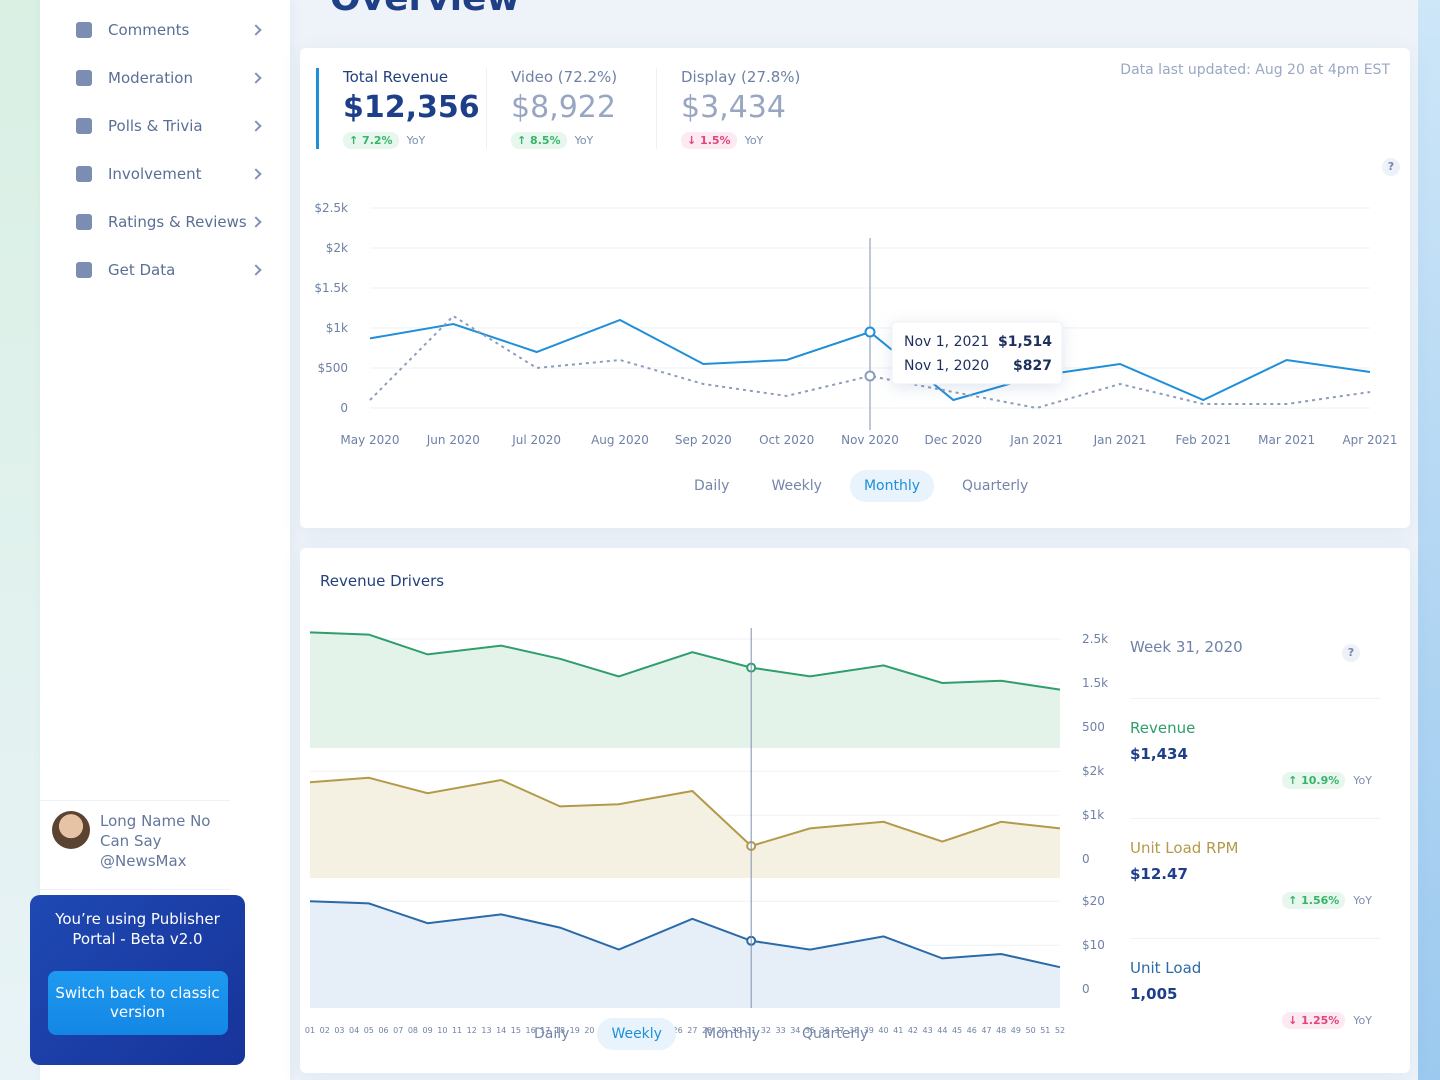 The height and width of the screenshot is (1080, 1440). I want to click on x-tick-label: Jun 2020, so click(453, 440).